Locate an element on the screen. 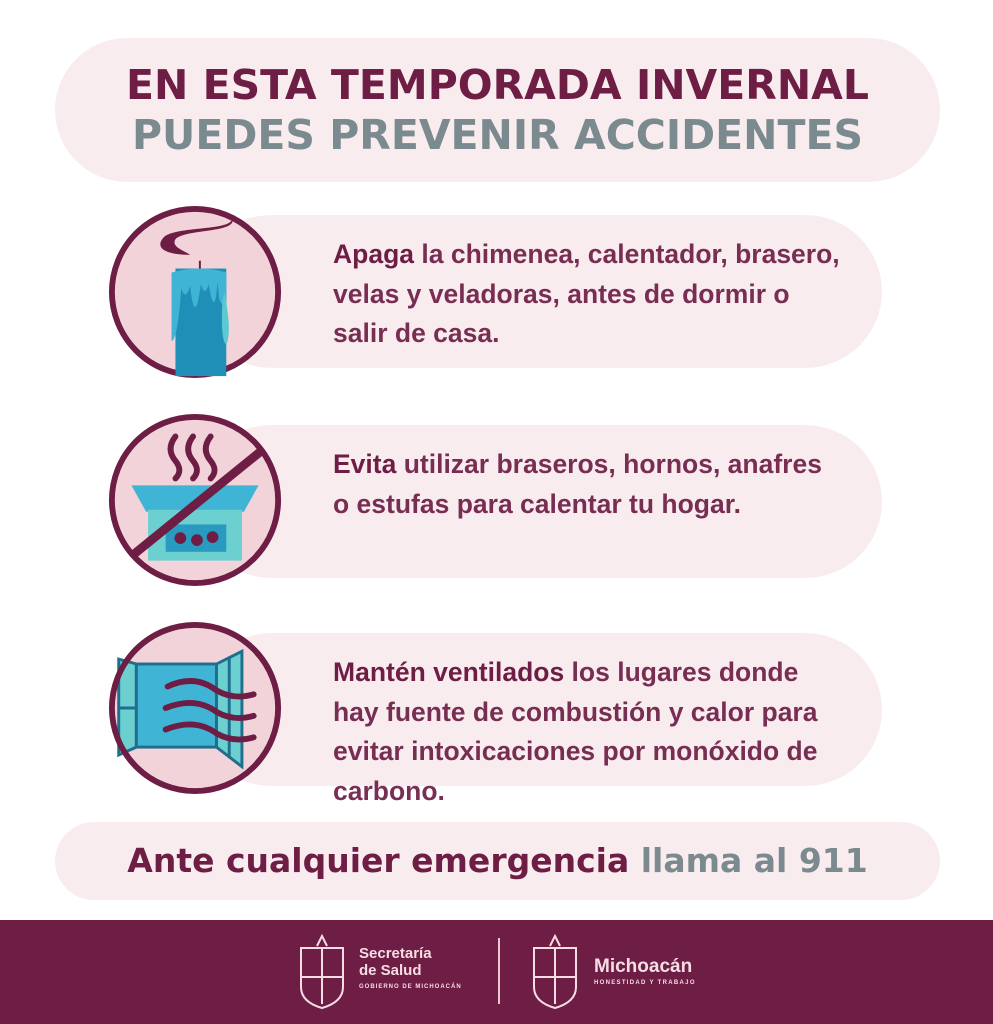  header-line-1: EN ESTA TEMPORADA INVERNAL is located at coordinates (497, 85).